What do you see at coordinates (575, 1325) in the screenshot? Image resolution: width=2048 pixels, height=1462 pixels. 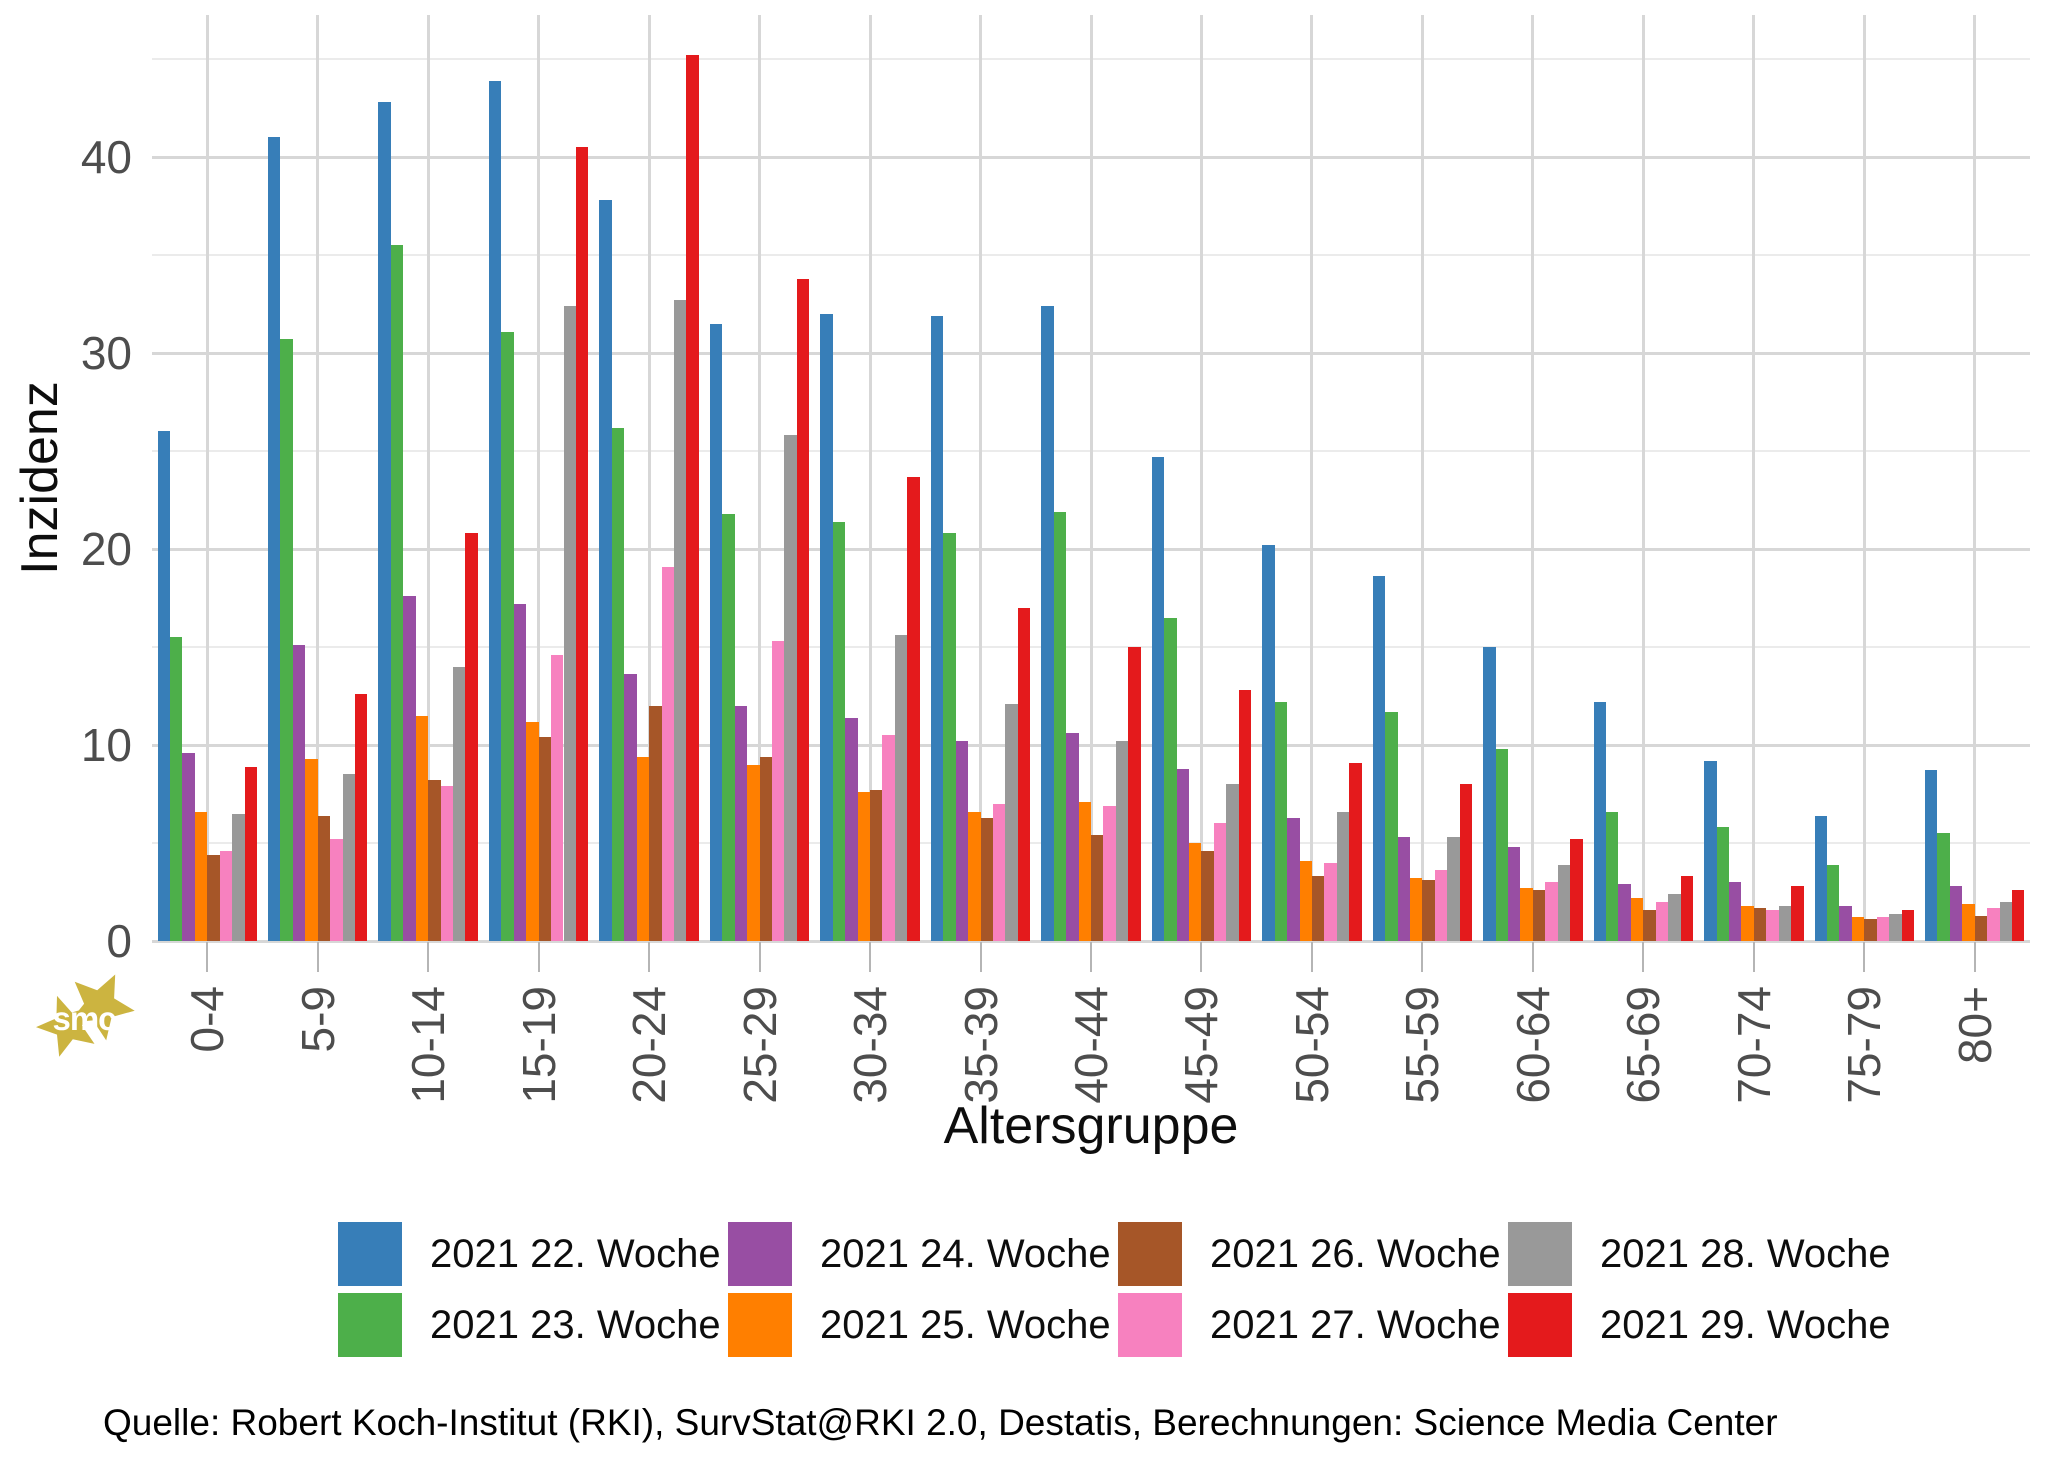 I see `legend-label-2: 2021 23. Woche` at bounding box center [575, 1325].